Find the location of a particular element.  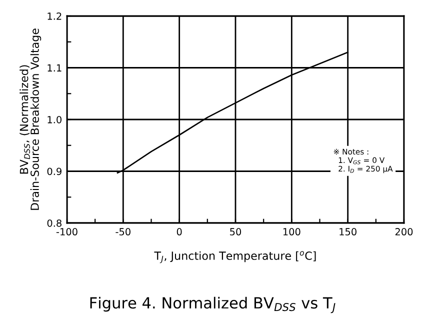

x-tick-label: 200 is located at coordinates (404, 232).